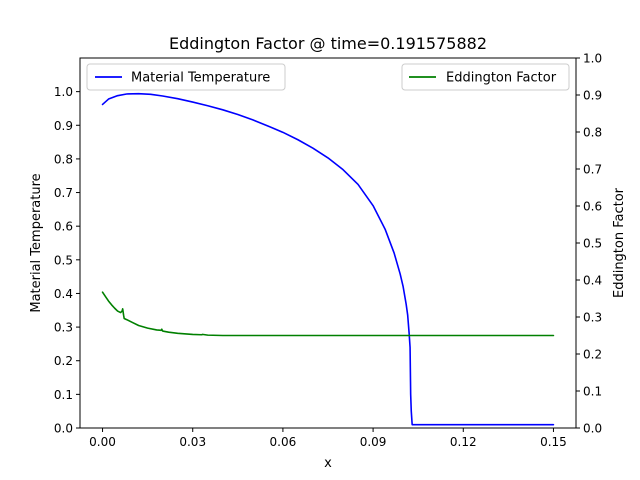 This screenshot has width=640, height=480. I want to click on y-axis-right-label: Eddington Factor, so click(619, 242).